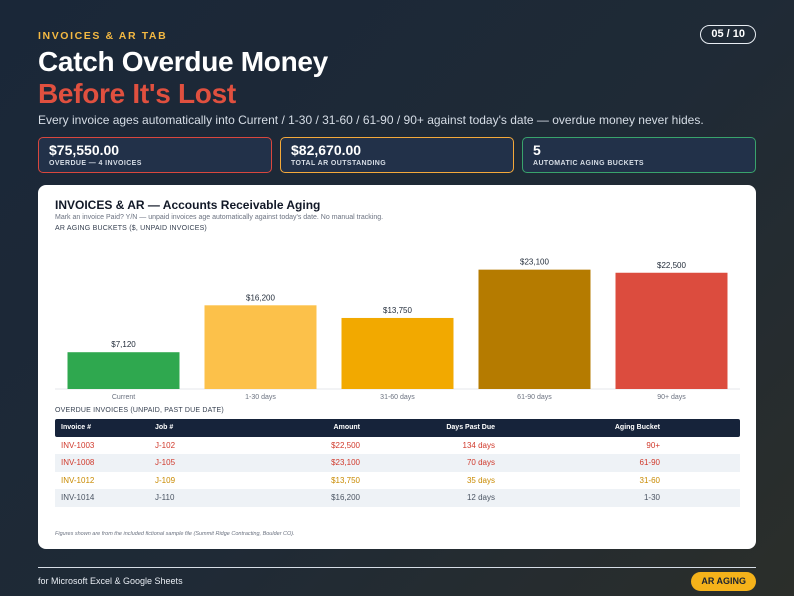 The image size is (794, 596). Describe the element at coordinates (397, 481) in the screenshot. I see `table-row: INV-1012 J-109 $13,750 35 days 31-60` at that location.